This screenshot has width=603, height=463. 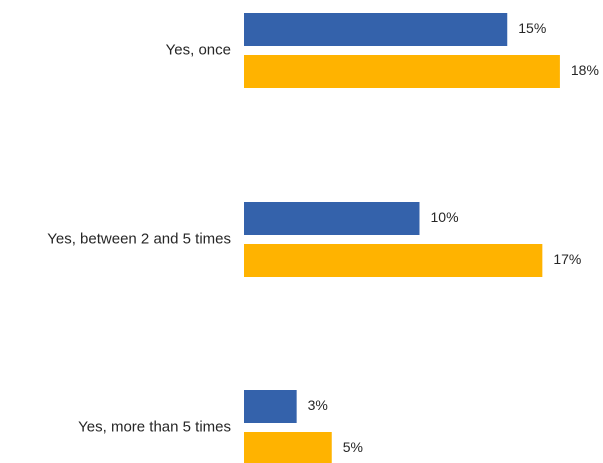 What do you see at coordinates (532, 28) in the screenshot?
I see `data-label-yes-once-series-1: 15%` at bounding box center [532, 28].